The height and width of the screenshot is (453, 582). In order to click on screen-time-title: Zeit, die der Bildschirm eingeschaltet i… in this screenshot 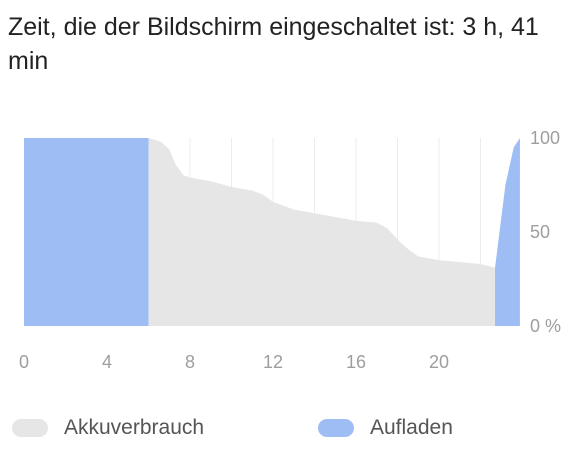, I will do `click(273, 44)`.